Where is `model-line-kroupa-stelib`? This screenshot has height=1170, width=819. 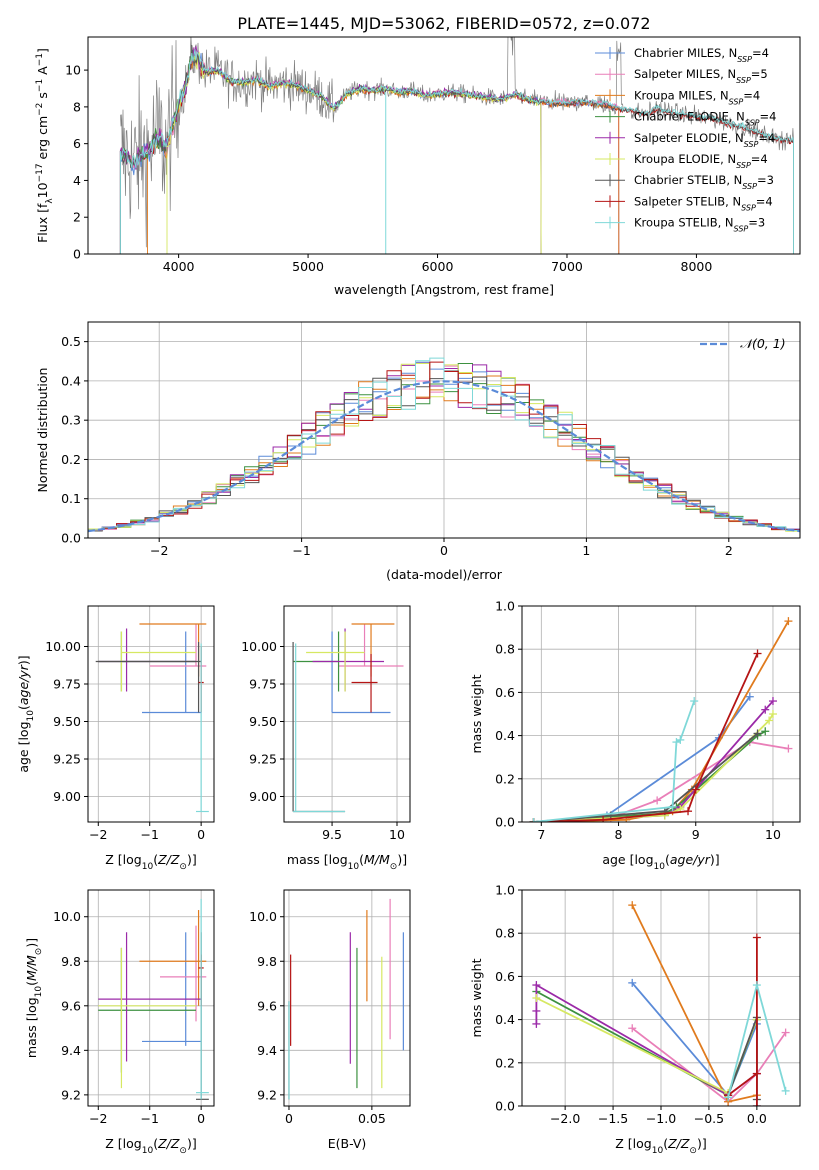 model-line-kroupa-stelib is located at coordinates (456, 151).